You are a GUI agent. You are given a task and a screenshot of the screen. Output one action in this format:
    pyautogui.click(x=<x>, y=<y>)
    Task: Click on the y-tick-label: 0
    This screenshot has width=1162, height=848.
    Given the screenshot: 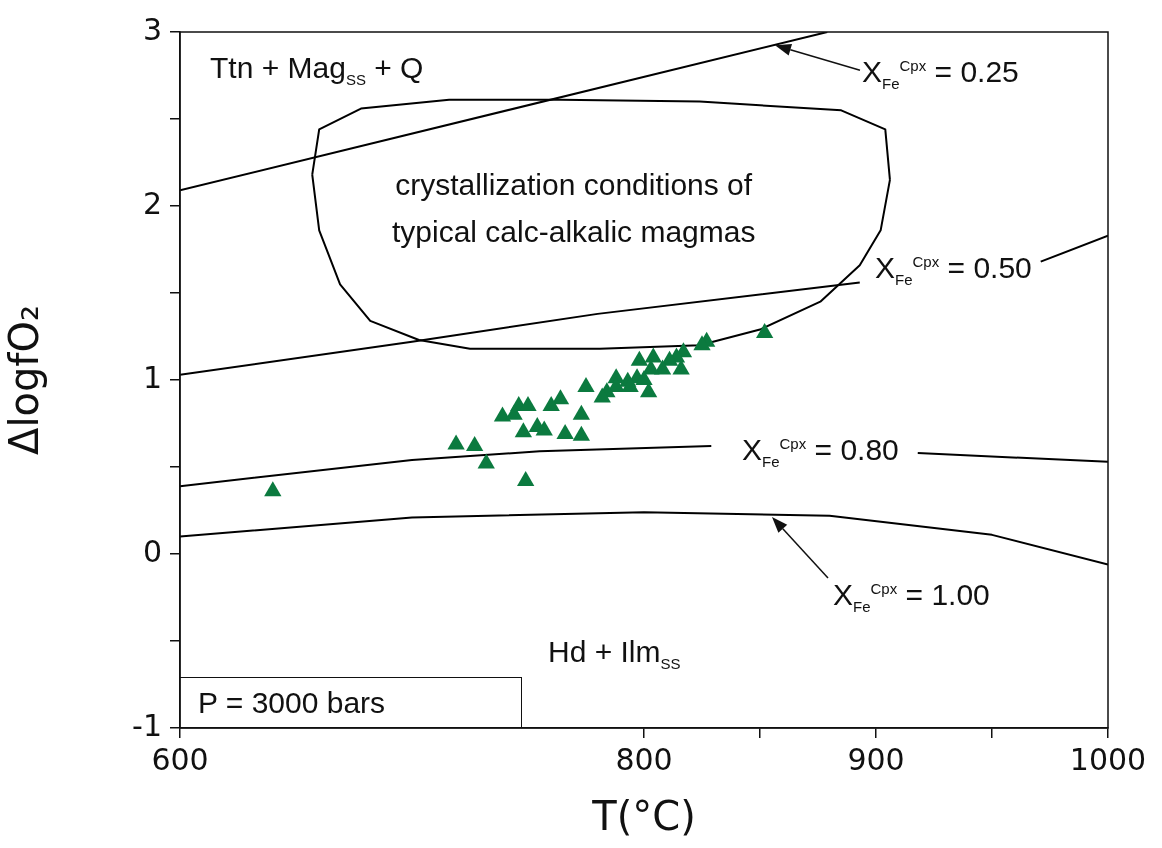 What is the action you would take?
    pyautogui.click(x=152, y=551)
    